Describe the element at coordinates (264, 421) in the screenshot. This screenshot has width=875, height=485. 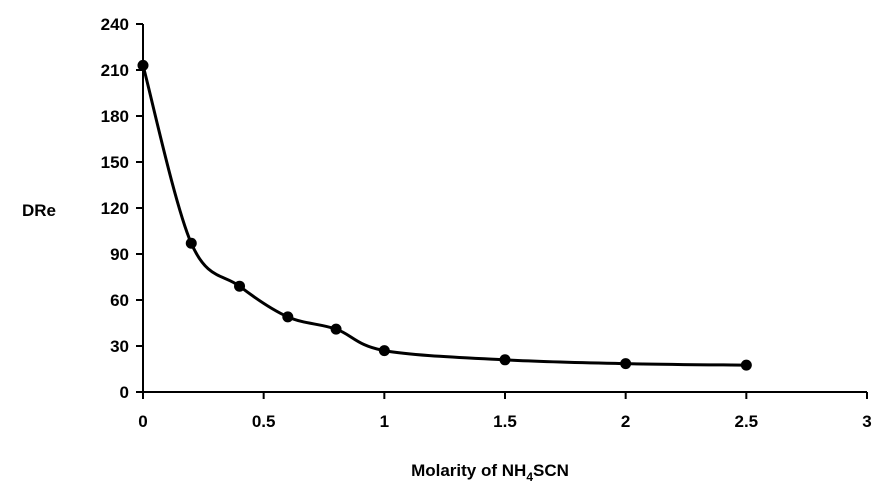
I see `x-tick-label: 0.5` at that location.